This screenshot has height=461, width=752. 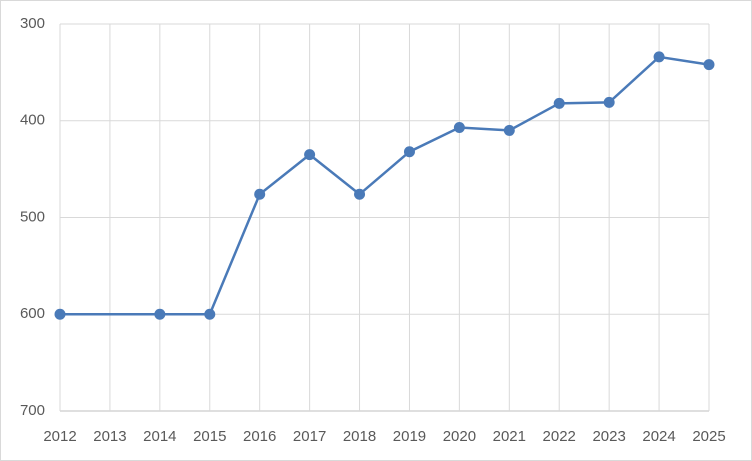 What do you see at coordinates (509, 436) in the screenshot?
I see `x-tick-label: 2021` at bounding box center [509, 436].